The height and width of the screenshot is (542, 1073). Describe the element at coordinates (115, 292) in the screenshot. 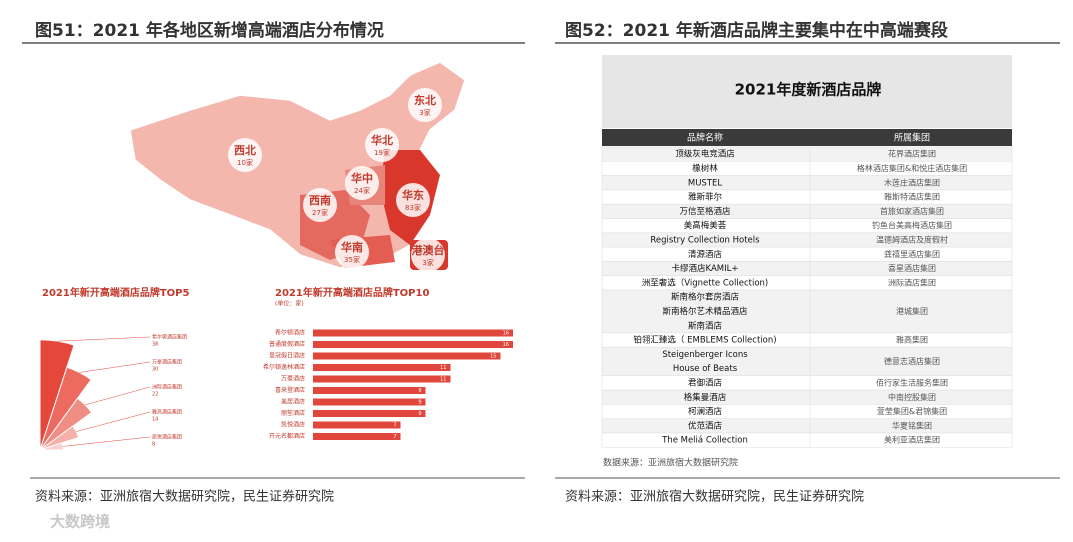

I see `chart-title: 2021年新开高端酒店品牌TOP5` at that location.